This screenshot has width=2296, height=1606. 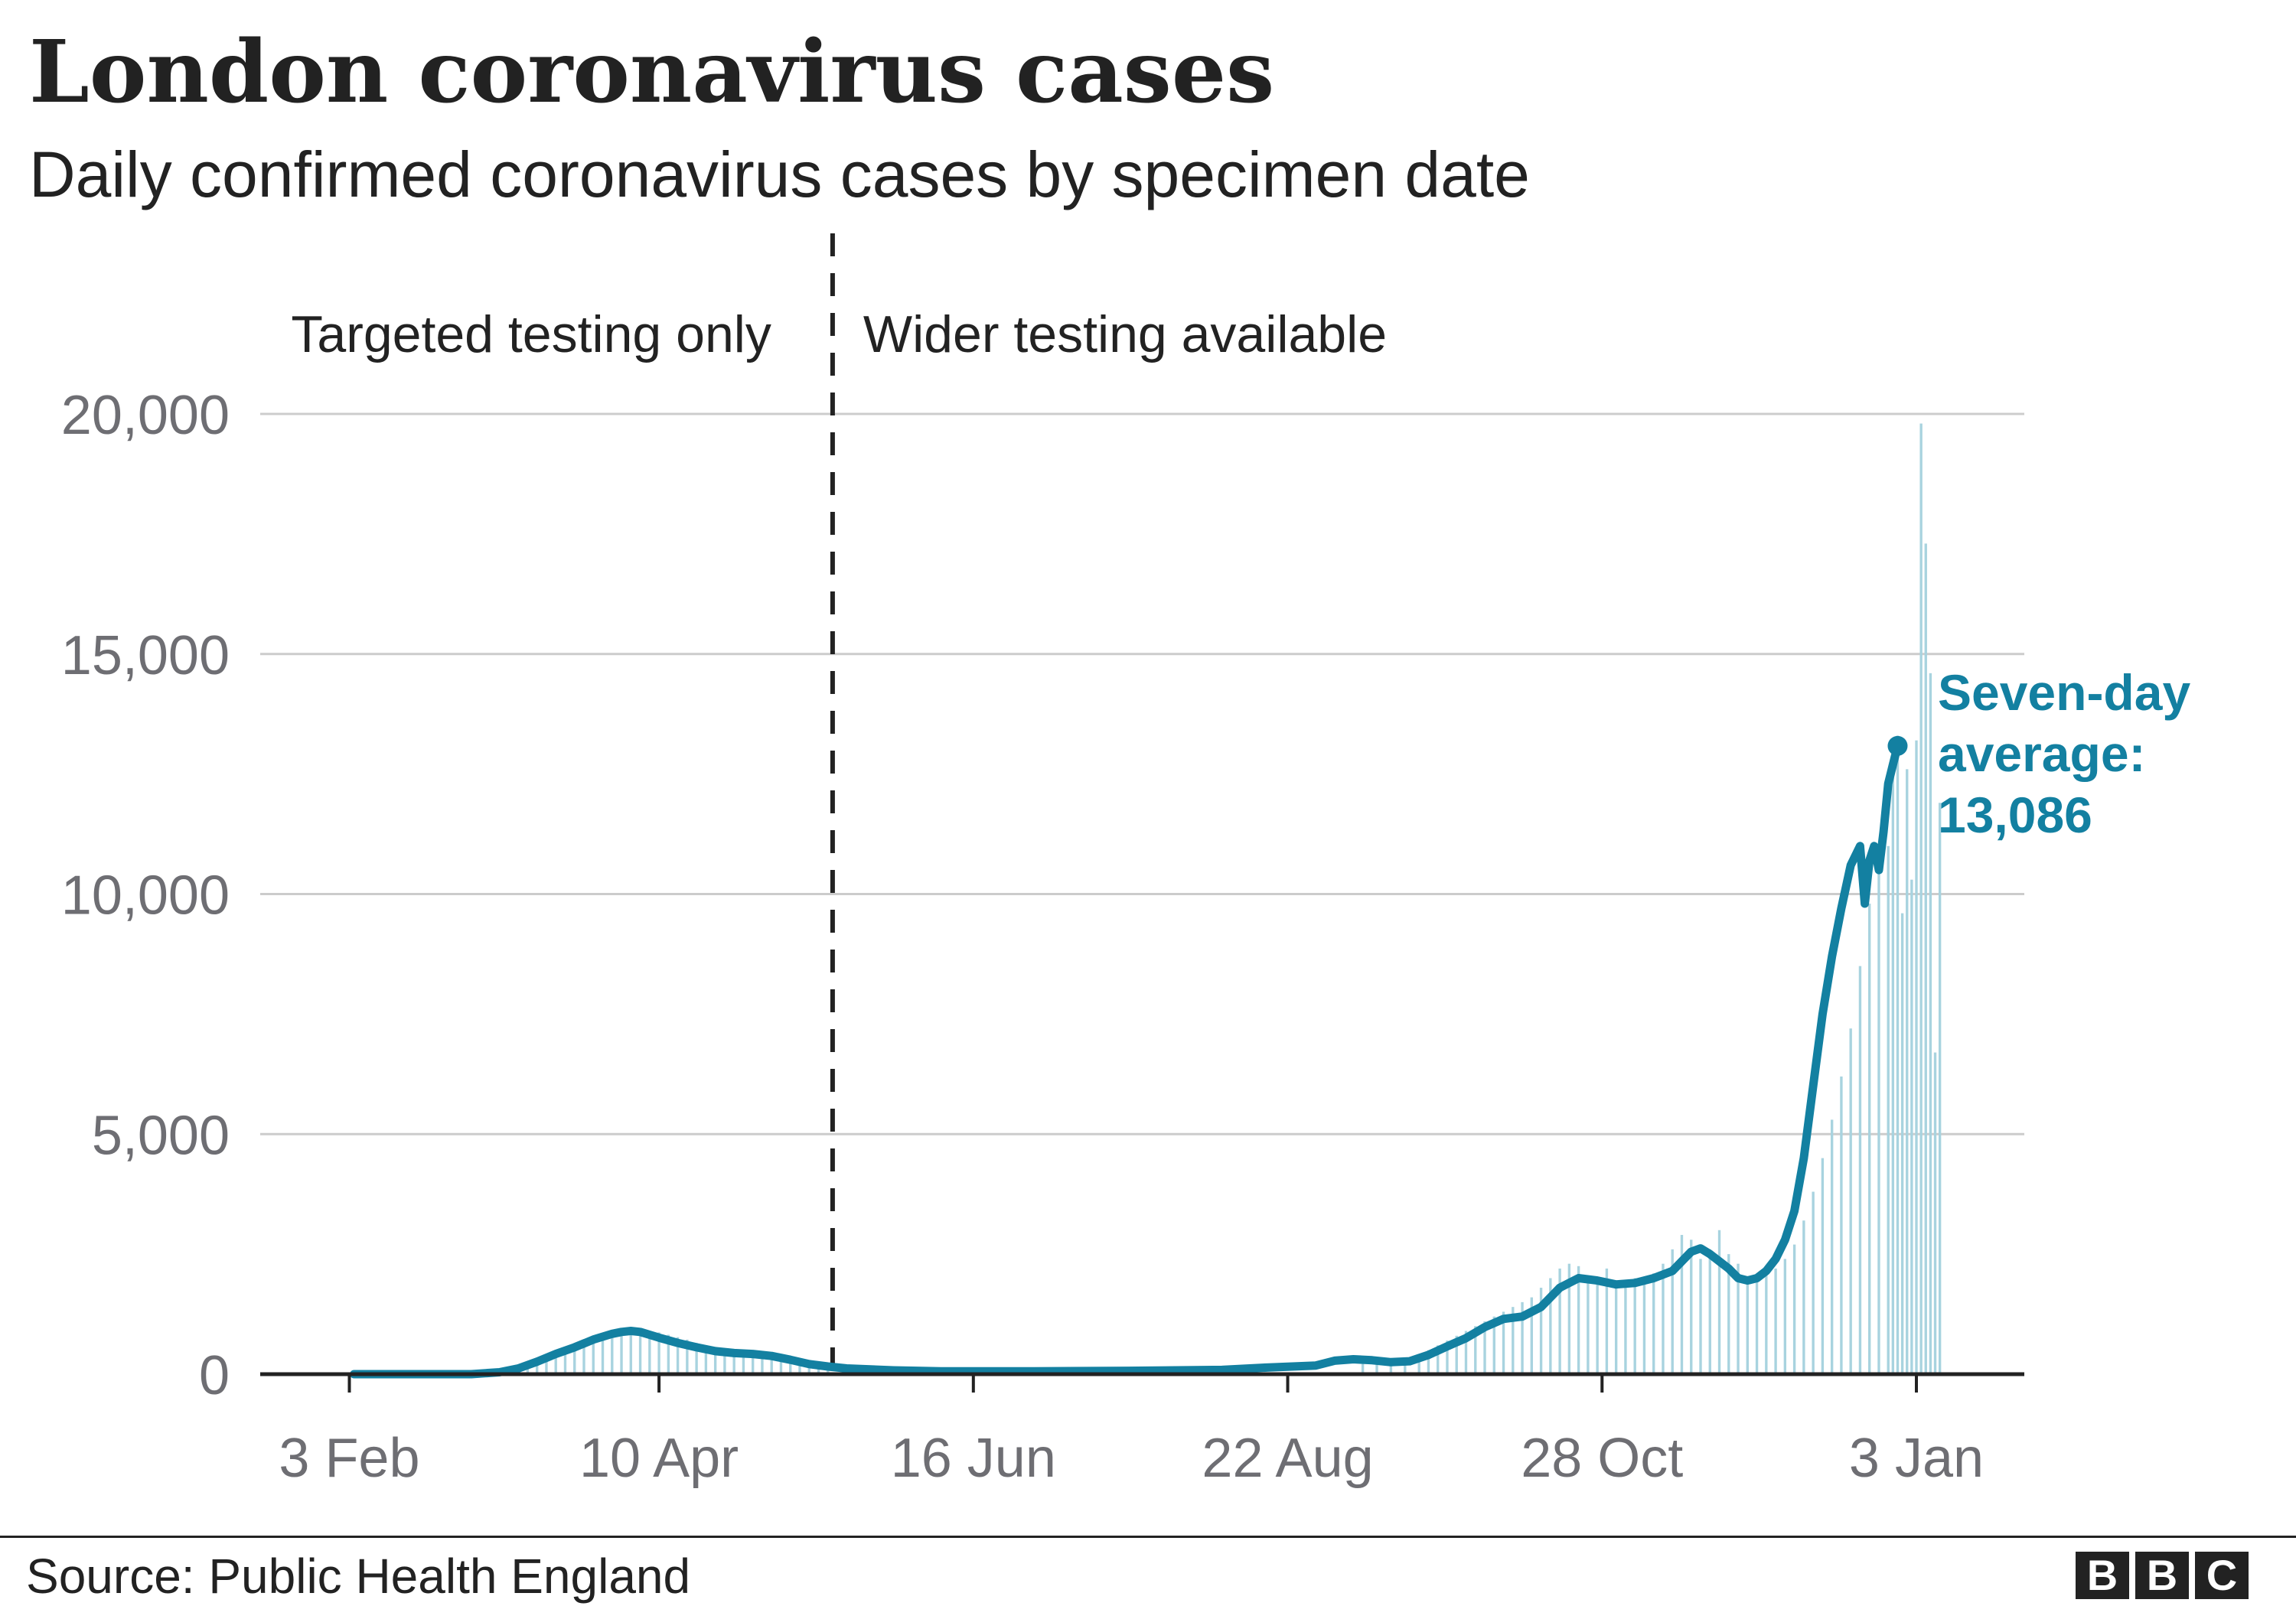 What do you see at coordinates (145, 415) in the screenshot?
I see `y-tick-label: 20,000` at bounding box center [145, 415].